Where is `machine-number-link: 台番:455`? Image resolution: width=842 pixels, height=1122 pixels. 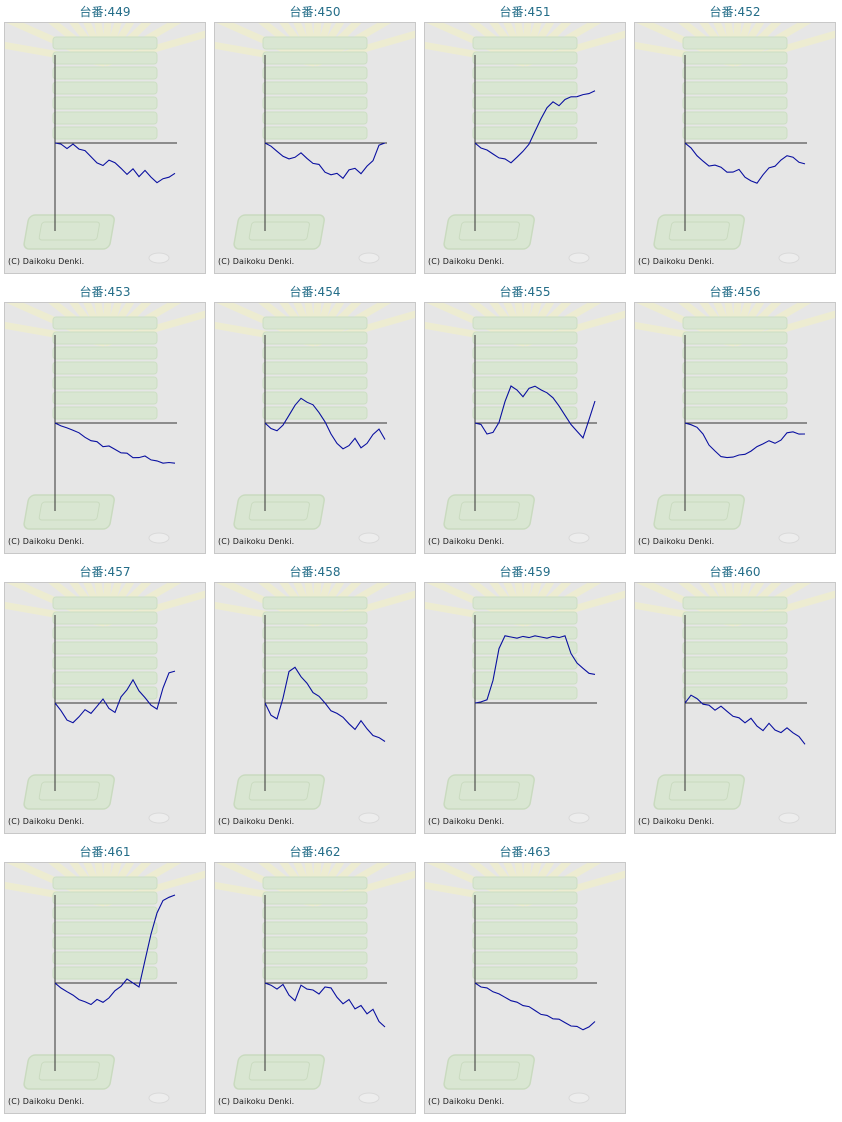
machine-number-link: 台番:455 is located at coordinates (525, 292).